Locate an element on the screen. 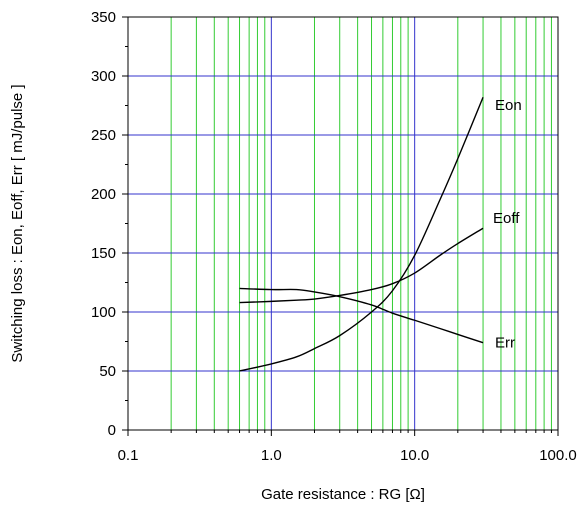  y-tick-label: 200 is located at coordinates (103, 194).